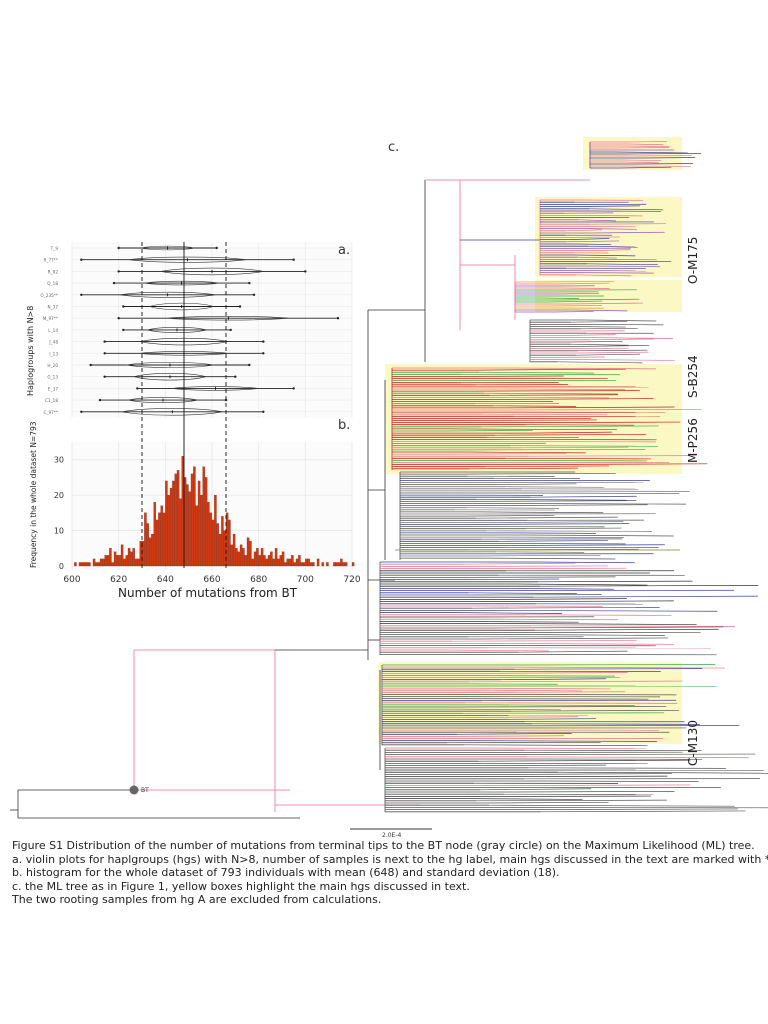 The height and width of the screenshot is (1024, 768). I want to click on violin-row: R_92, so click(177, 271).